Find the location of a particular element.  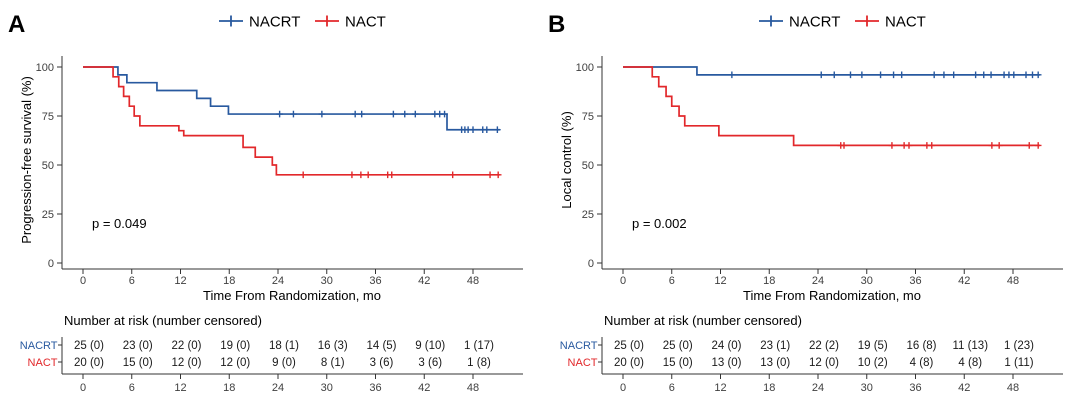

risk-value: 22 (2) is located at coordinates (824, 346).